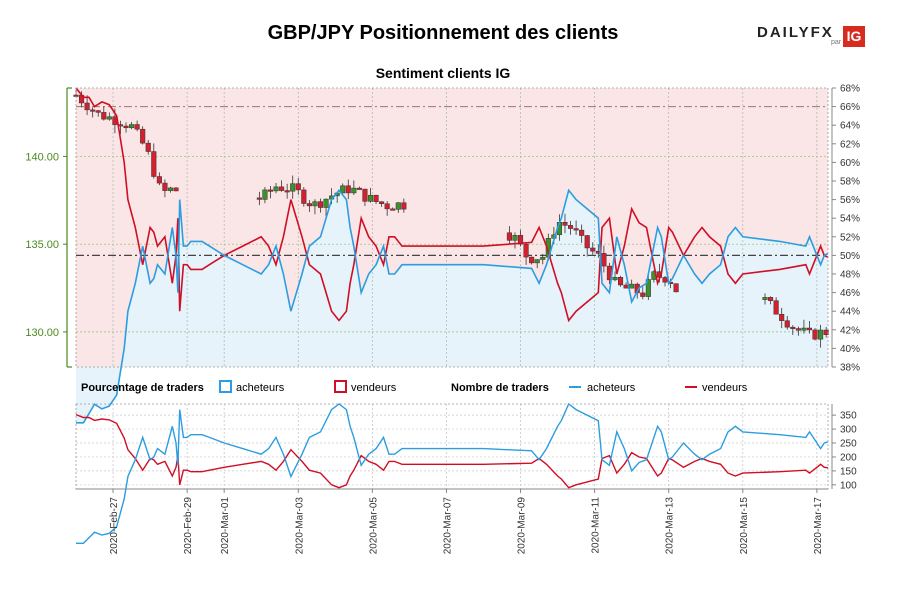 The width and height of the screenshot is (900, 600). What do you see at coordinates (850, 182) in the screenshot?
I see `pct-tick-label: 58%` at bounding box center [850, 182].